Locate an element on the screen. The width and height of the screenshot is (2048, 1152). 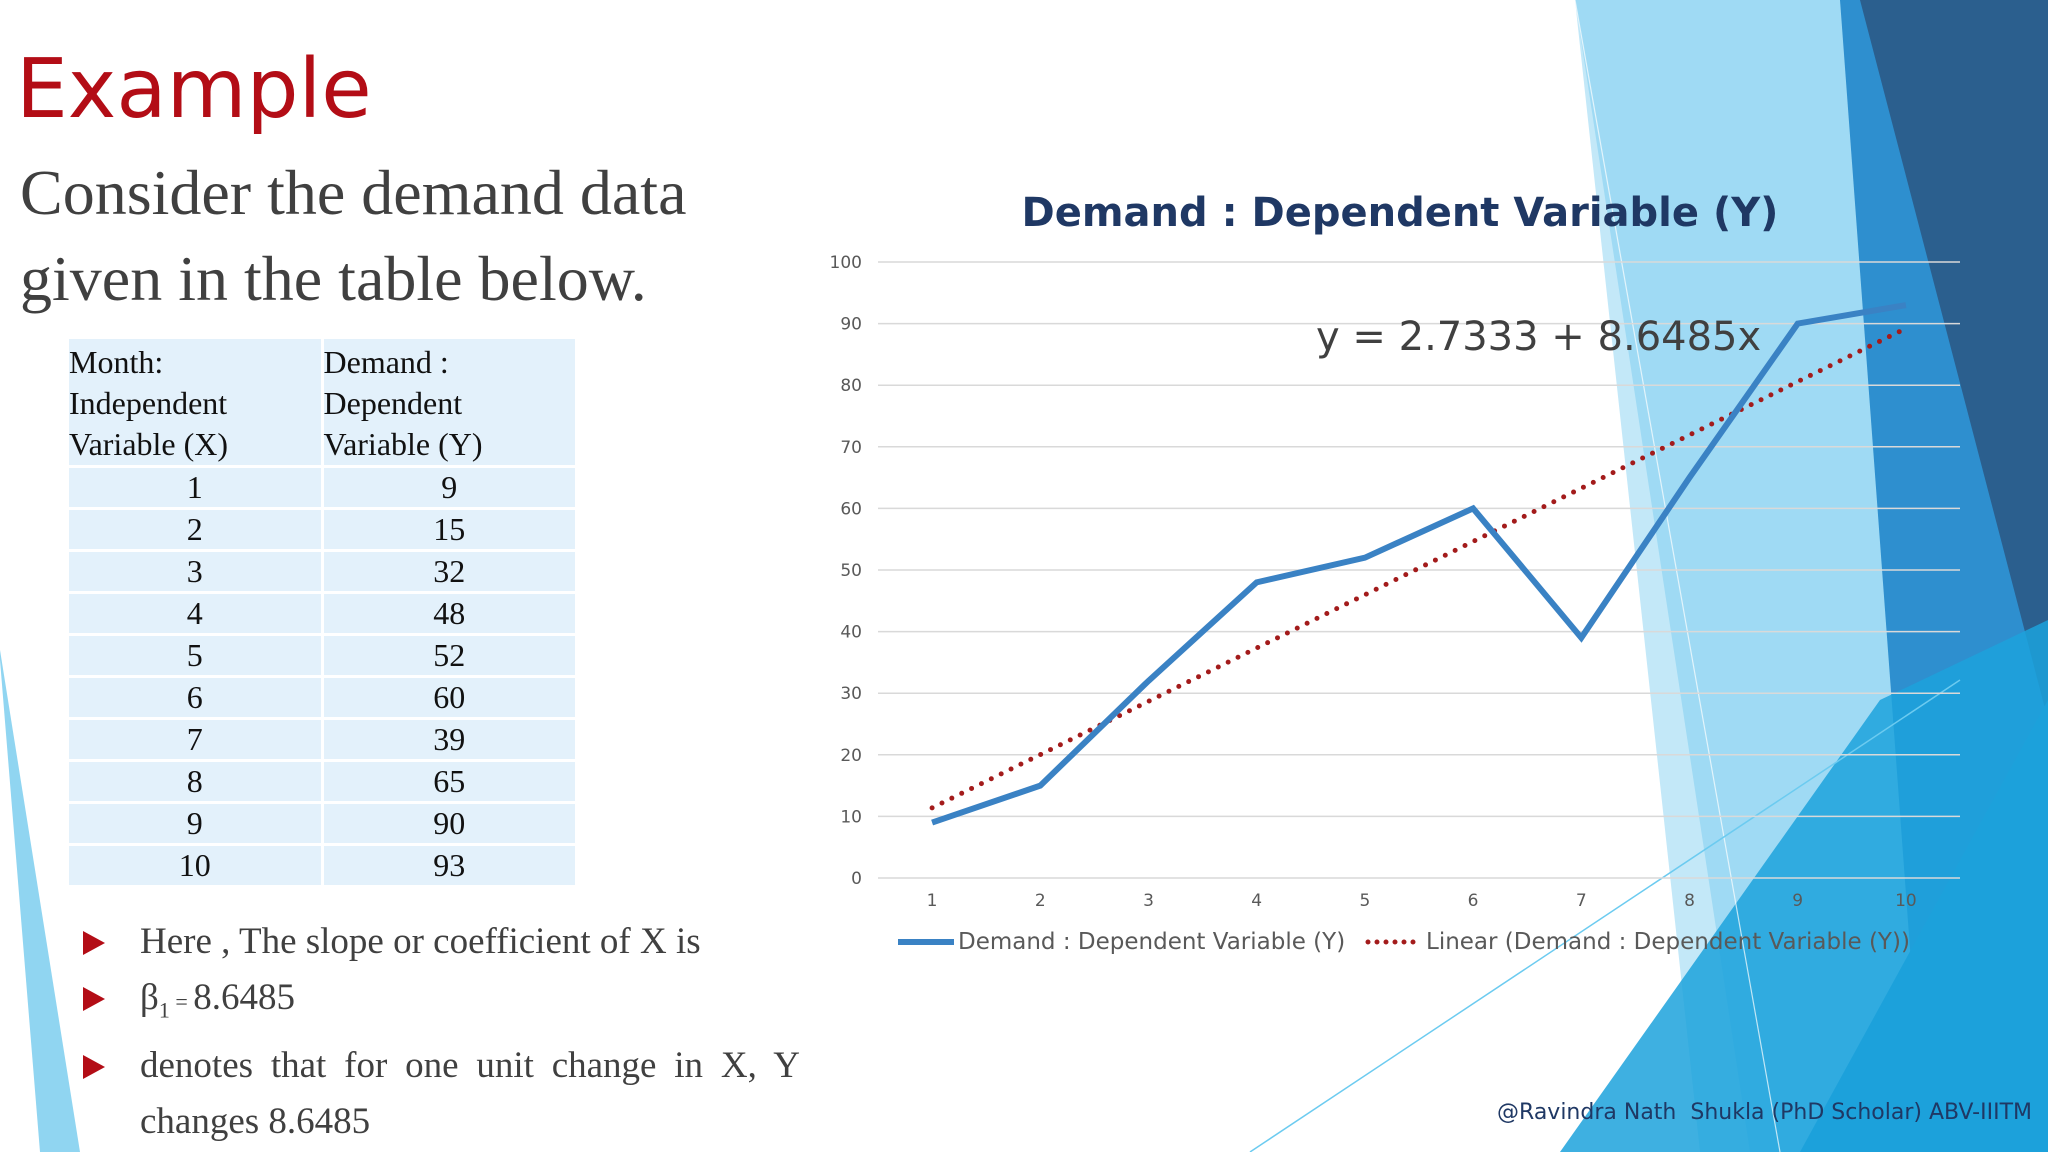
y-tick-label: 30 is located at coordinates (851, 694).